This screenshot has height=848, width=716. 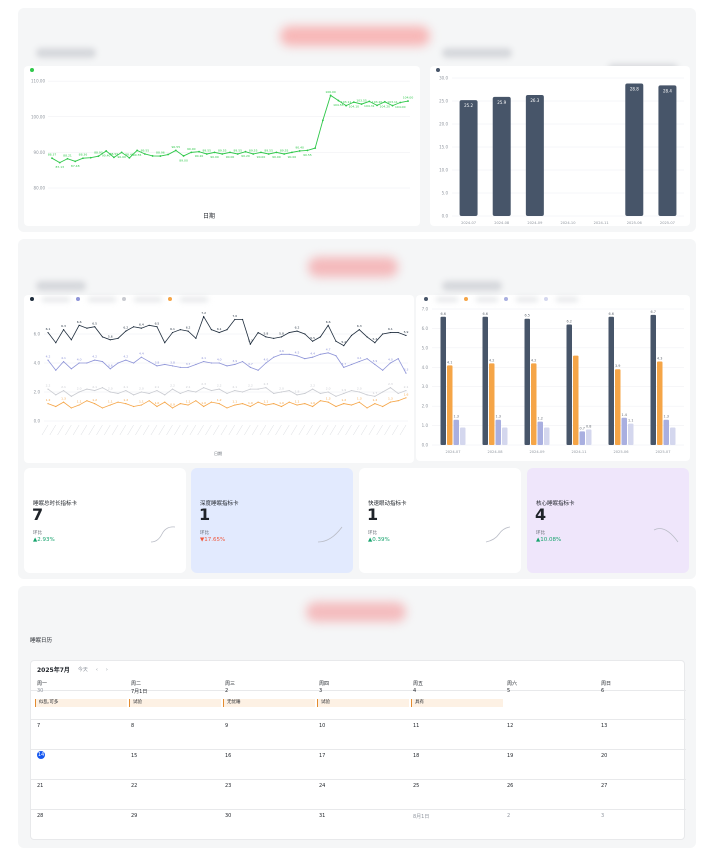 What do you see at coordinates (297, 402) in the screenshot?
I see `data-label: 1.1` at bounding box center [297, 402].